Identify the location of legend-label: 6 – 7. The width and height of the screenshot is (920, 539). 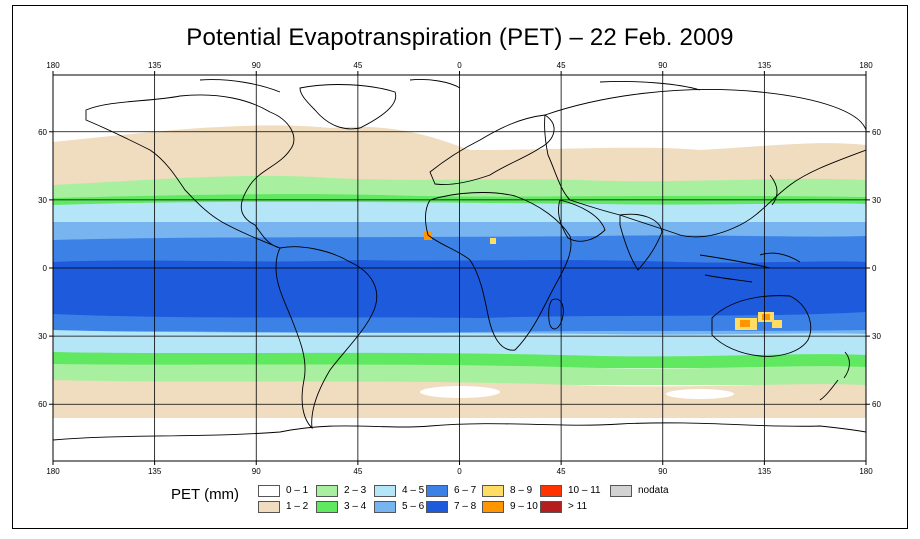
(465, 490).